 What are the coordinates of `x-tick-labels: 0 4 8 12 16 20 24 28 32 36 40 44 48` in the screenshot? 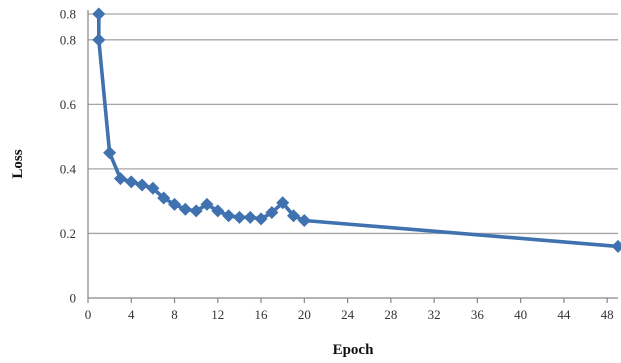 It's located at (349, 314).